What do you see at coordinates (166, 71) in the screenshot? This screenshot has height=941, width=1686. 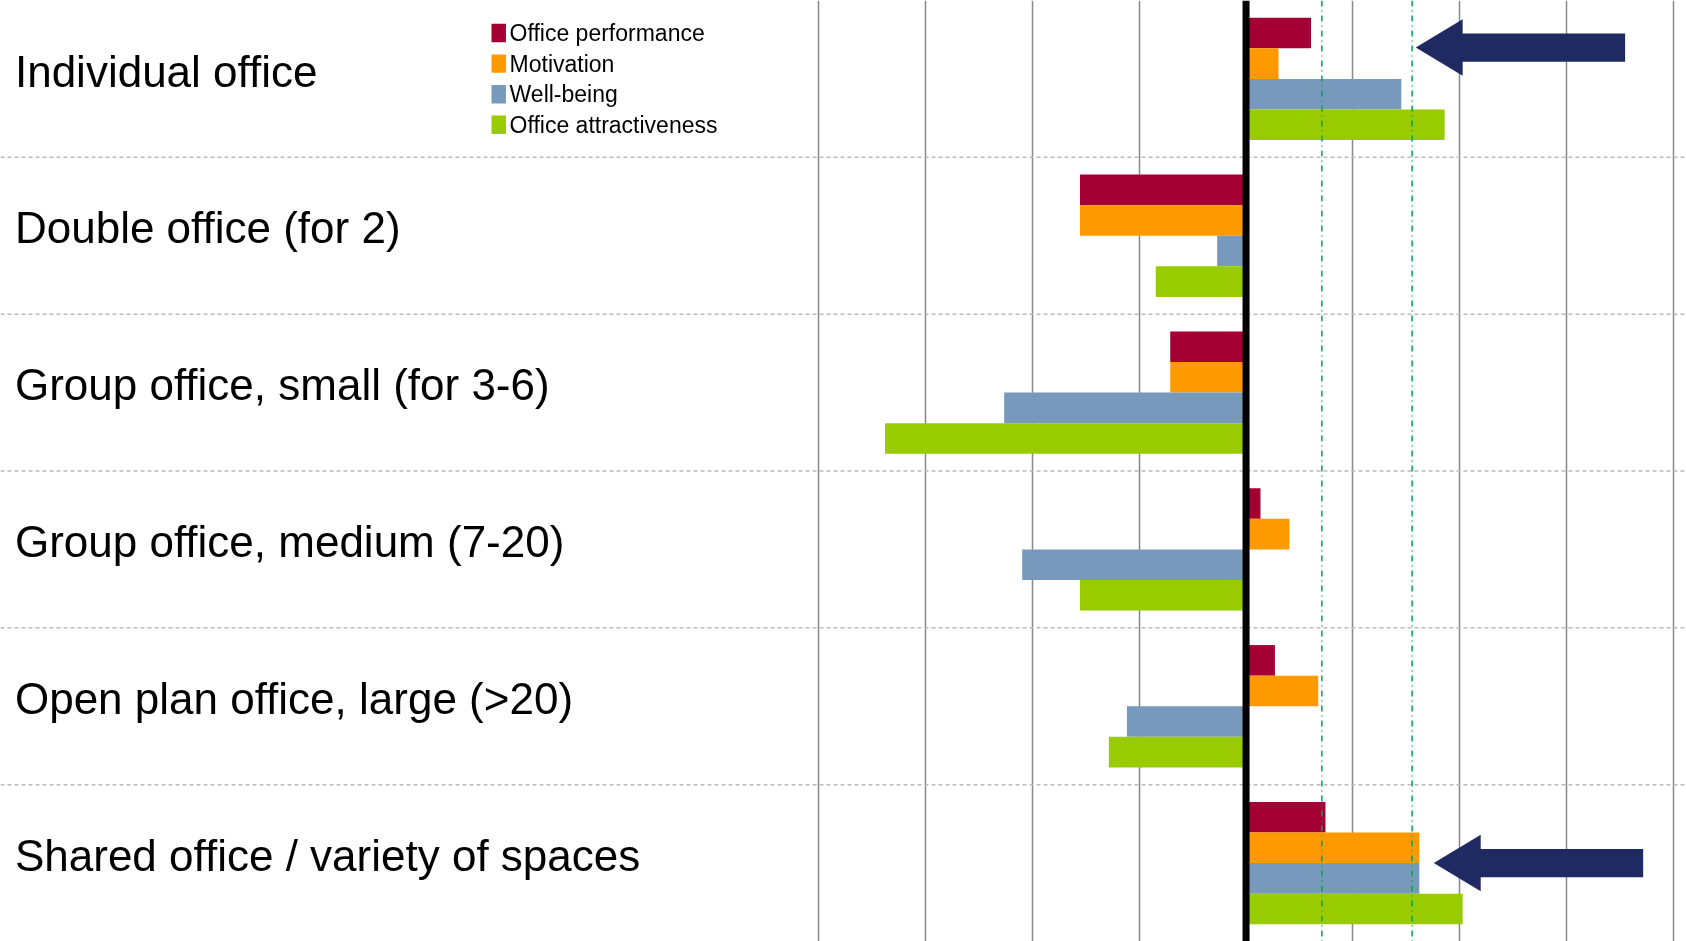 I see `y-tick-label: Individual office` at bounding box center [166, 71].